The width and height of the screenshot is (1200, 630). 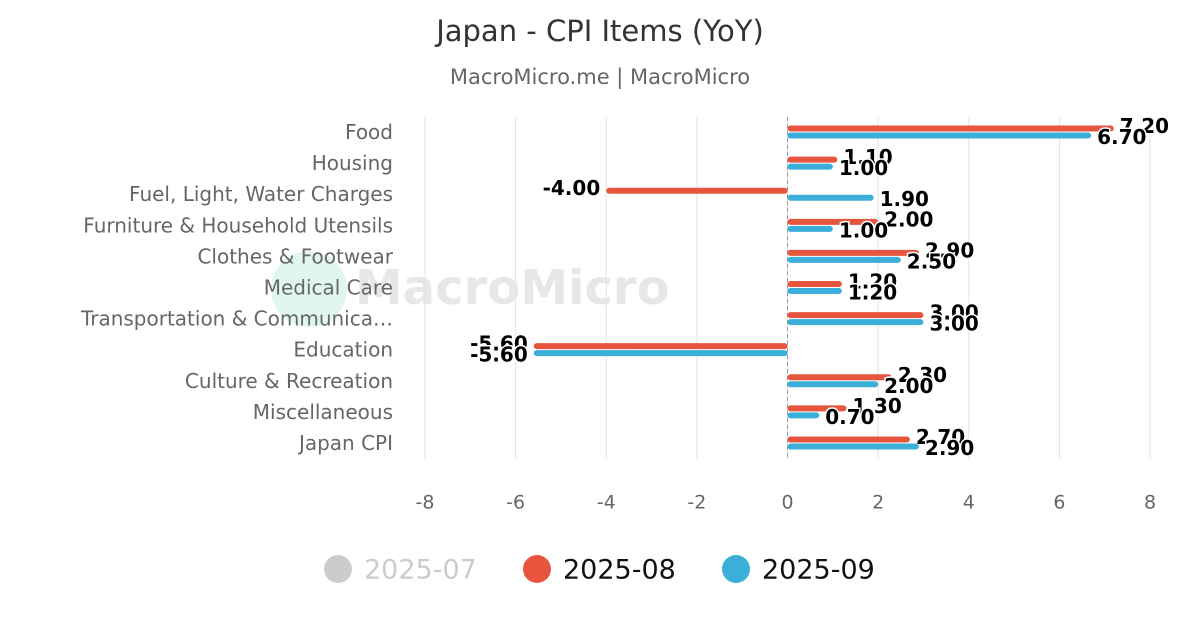 What do you see at coordinates (1144, 126) in the screenshot?
I see `value-label: 7.20` at bounding box center [1144, 126].